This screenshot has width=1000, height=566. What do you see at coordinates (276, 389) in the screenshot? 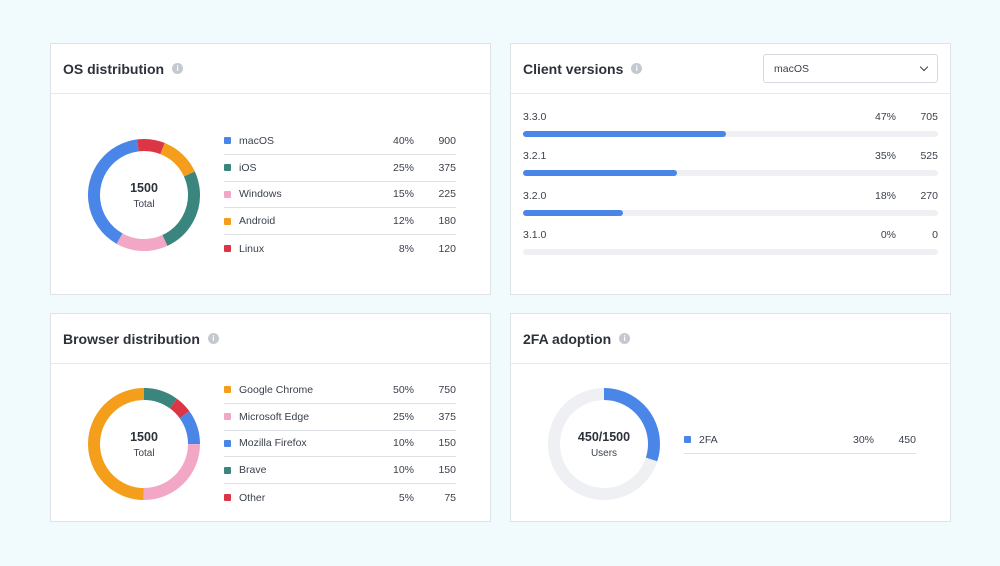
I see `legend-label: Google Chrome` at bounding box center [276, 389].